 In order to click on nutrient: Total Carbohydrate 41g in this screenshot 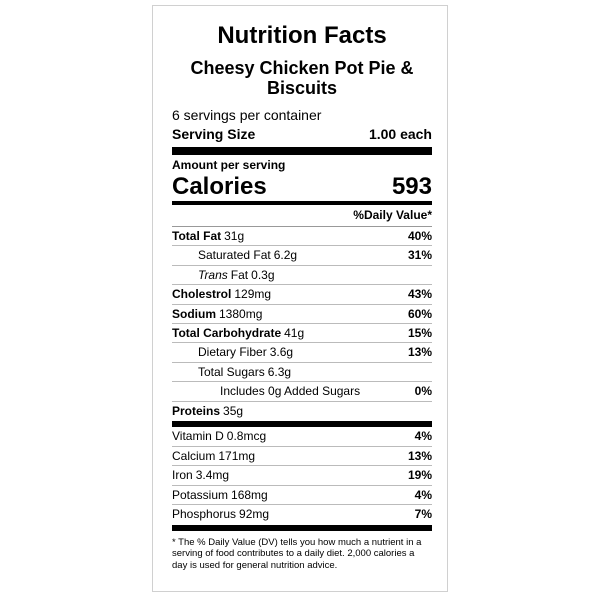, I will do `click(238, 333)`.